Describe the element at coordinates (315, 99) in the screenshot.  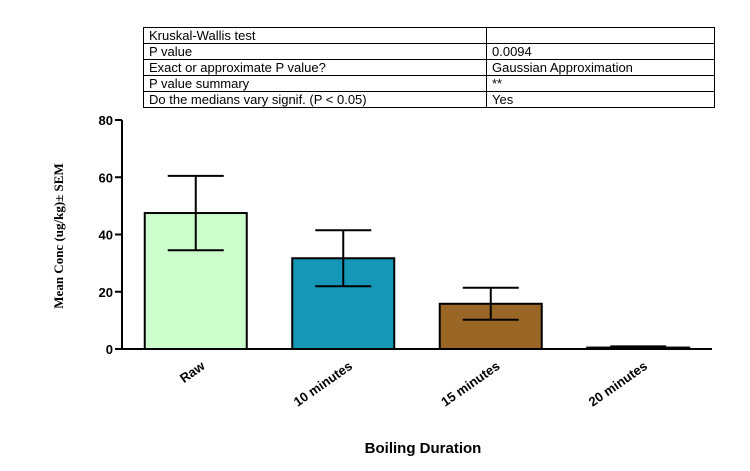
I see `stats-label: Do the medians vary signif. (P < 0.05)` at that location.